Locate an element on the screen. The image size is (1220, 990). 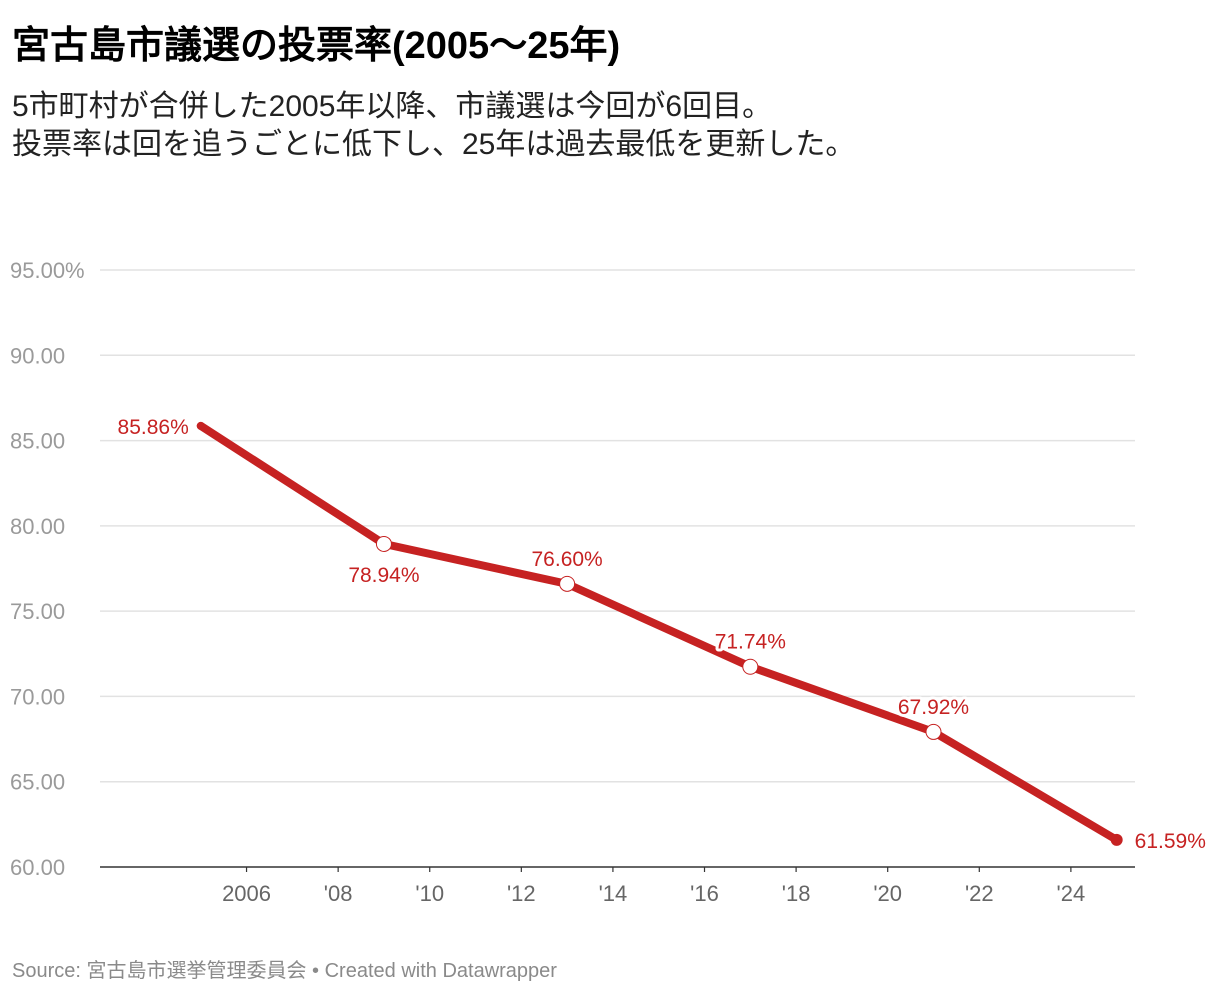
x-tick-label: '16 is located at coordinates (704, 893).